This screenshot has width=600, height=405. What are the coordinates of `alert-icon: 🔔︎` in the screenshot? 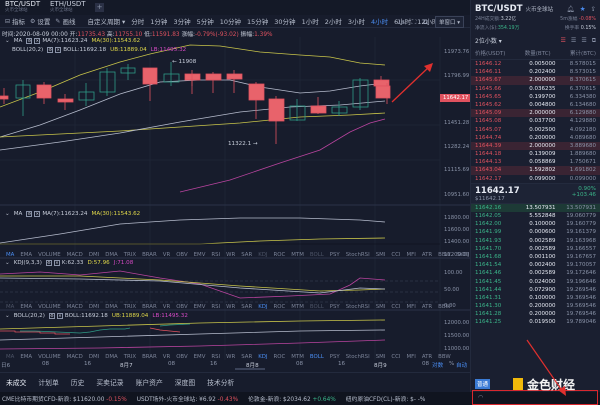 It's located at (570, 9).